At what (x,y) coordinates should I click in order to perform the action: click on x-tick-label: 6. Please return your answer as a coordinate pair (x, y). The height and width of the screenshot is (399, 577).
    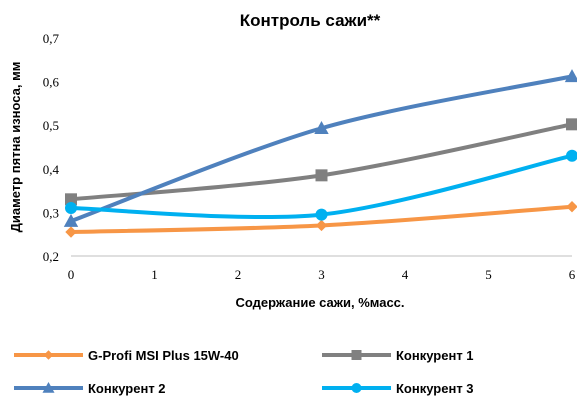
    Looking at the image, I should click on (572, 274).